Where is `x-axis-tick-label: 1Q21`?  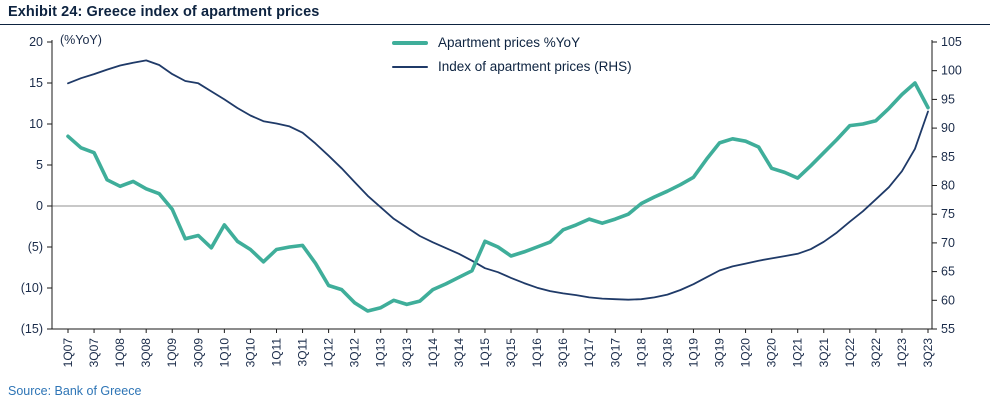
x-axis-tick-label: 1Q21 is located at coordinates (798, 353).